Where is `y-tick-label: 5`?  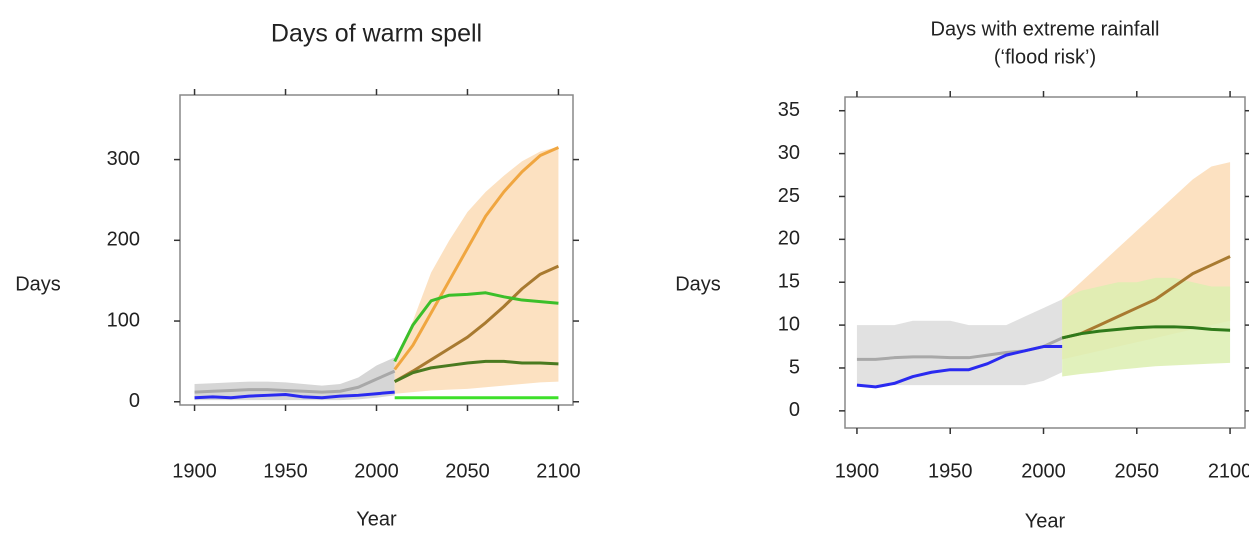
y-tick-label: 5 is located at coordinates (794, 367).